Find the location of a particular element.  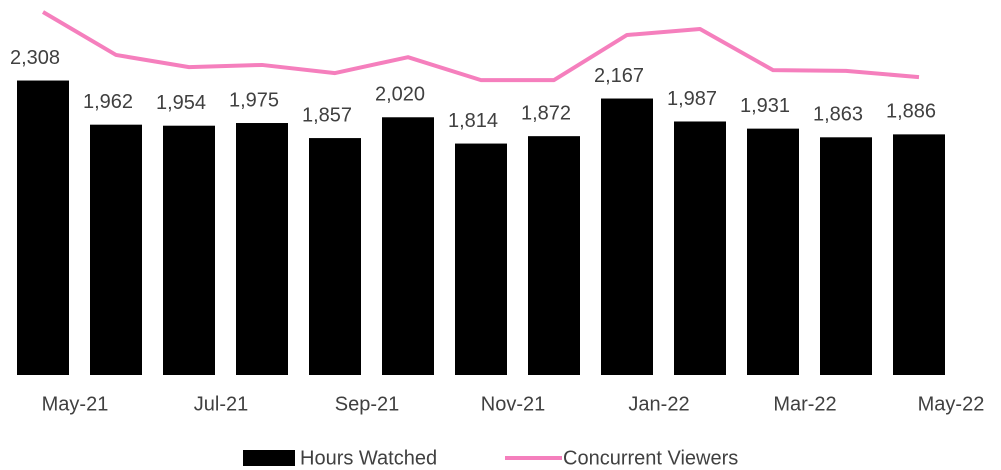

x-tick-label: May-21 is located at coordinates (75, 404).